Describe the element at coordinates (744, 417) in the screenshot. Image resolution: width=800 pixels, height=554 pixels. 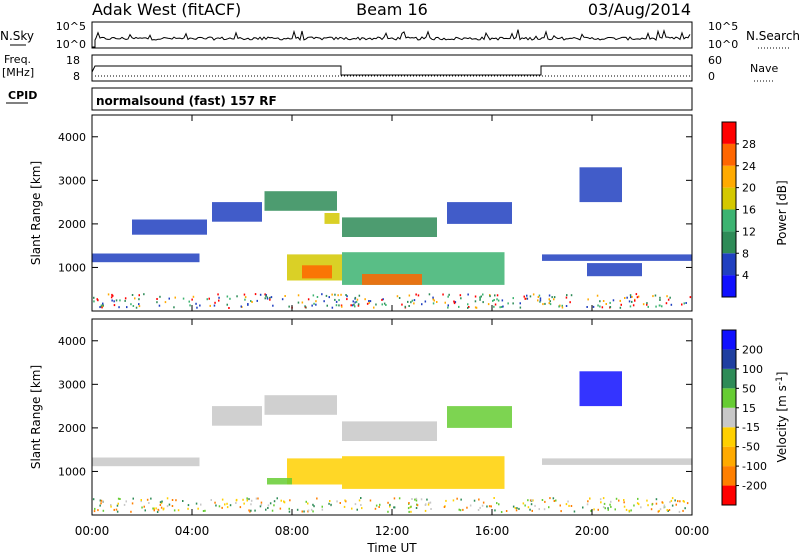
I see `velocity-colorbar: 200 100 50 15 -15 -50 -100 -200` at that location.